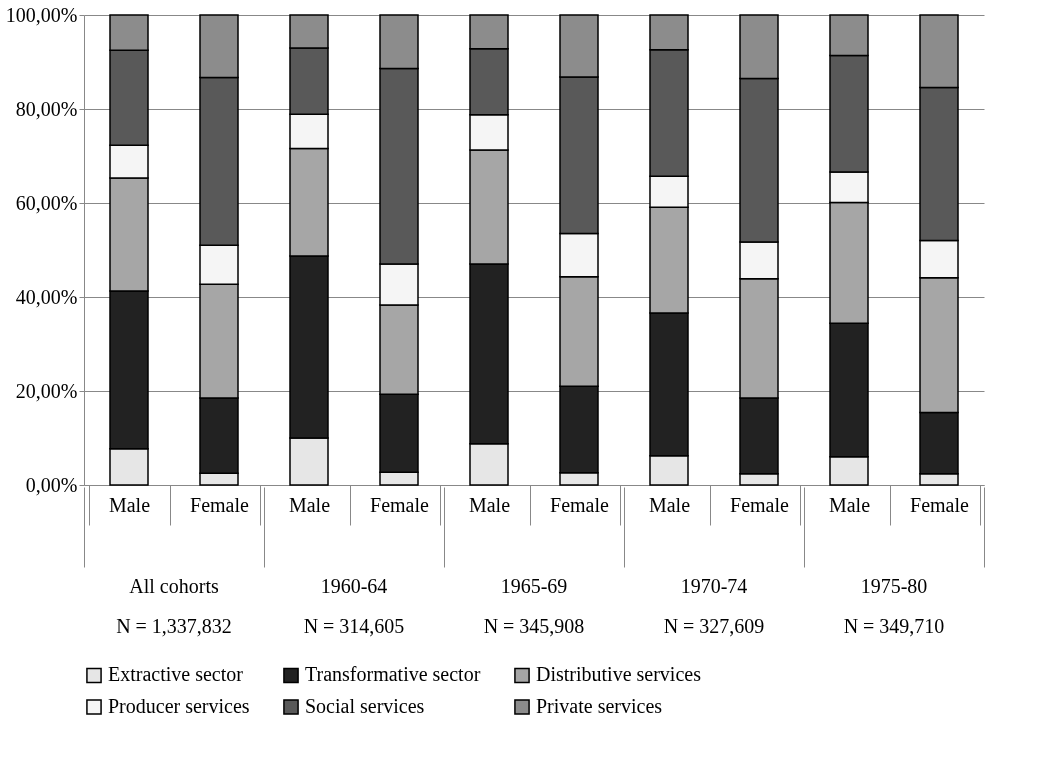  I want to click on legend-label: Social services, so click(365, 706).